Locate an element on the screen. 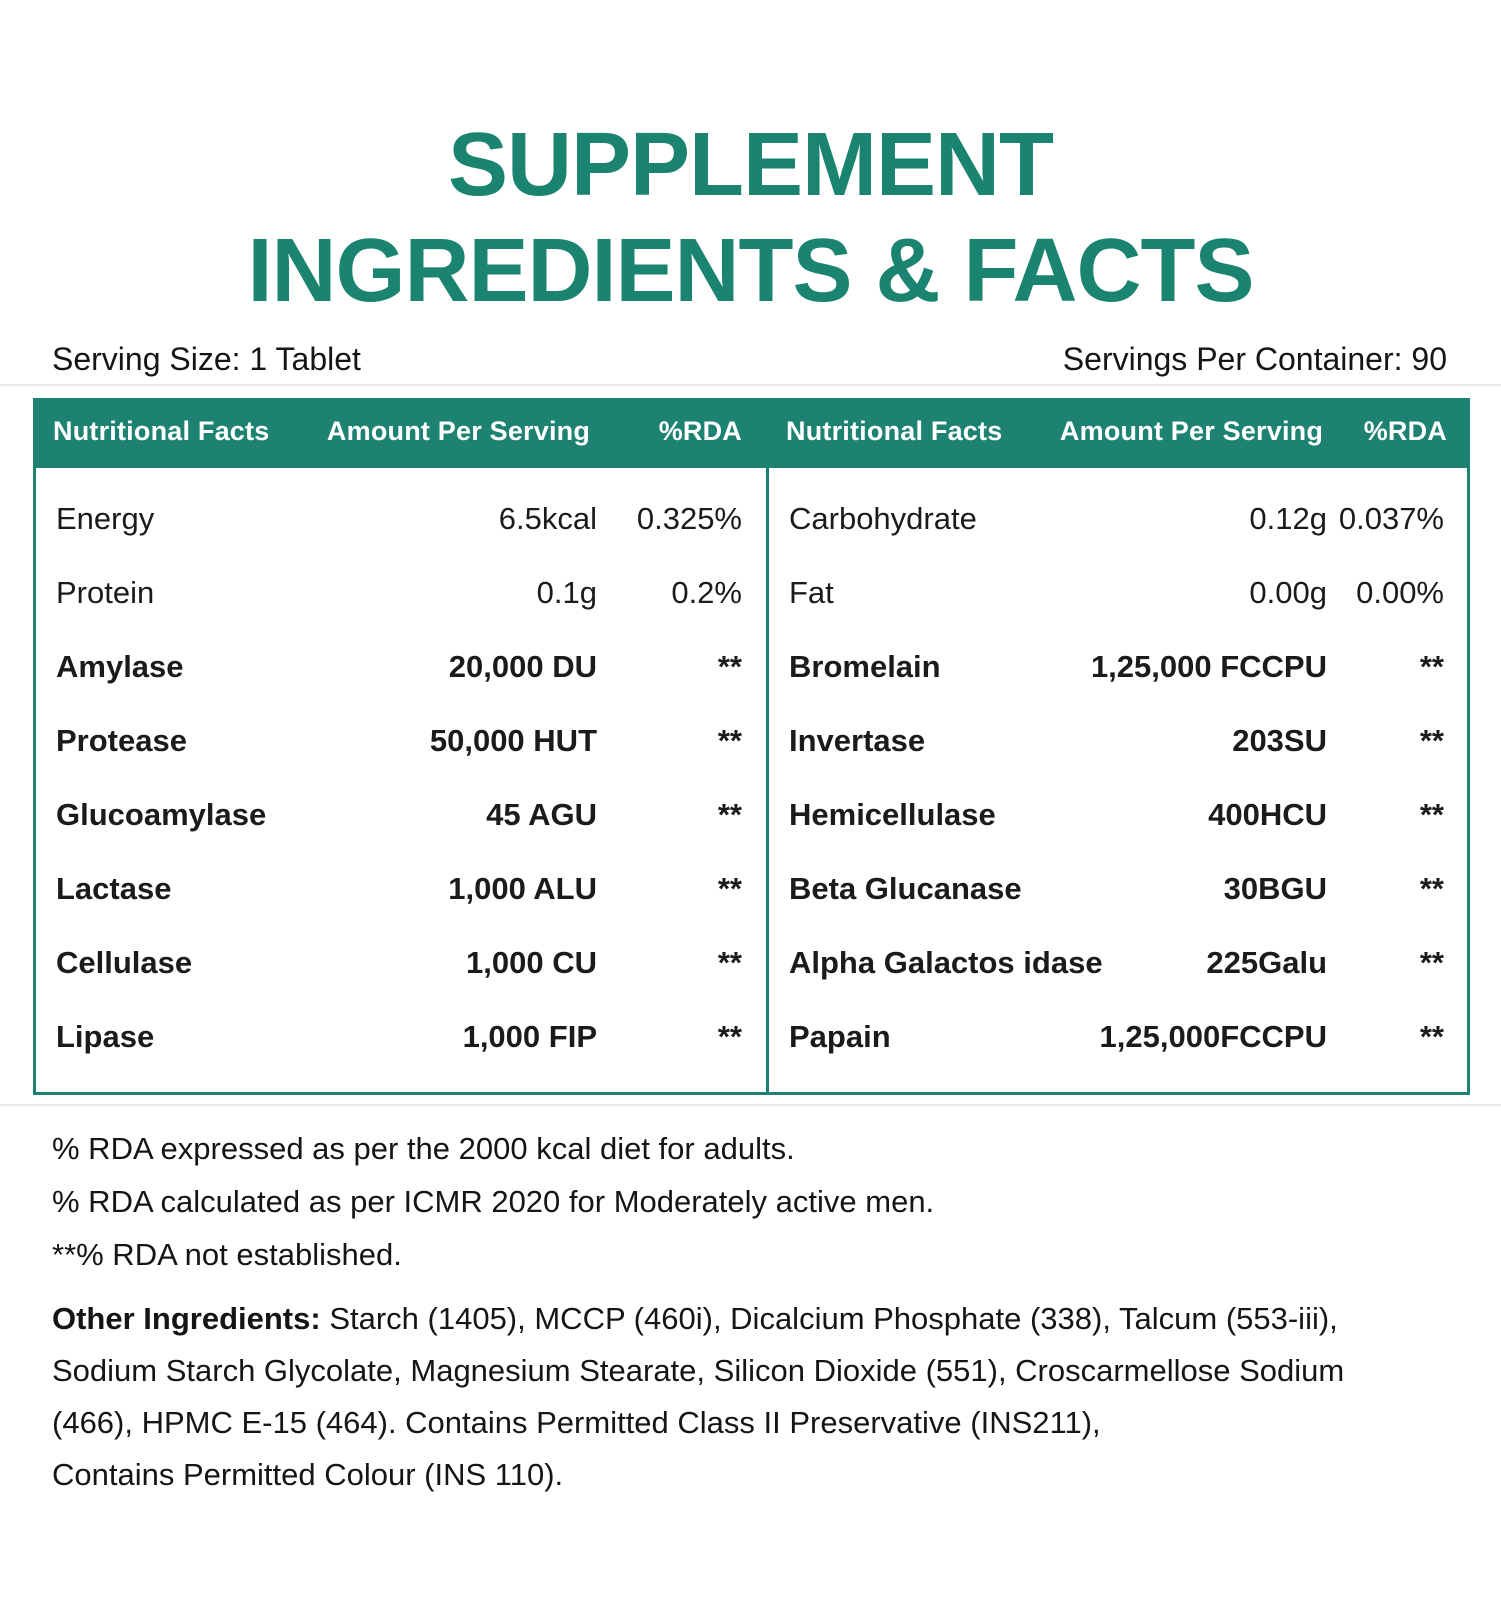 Image resolution: width=1501 pixels, height=1613 pixels. row-name: Glucoamylase is located at coordinates (161, 814).